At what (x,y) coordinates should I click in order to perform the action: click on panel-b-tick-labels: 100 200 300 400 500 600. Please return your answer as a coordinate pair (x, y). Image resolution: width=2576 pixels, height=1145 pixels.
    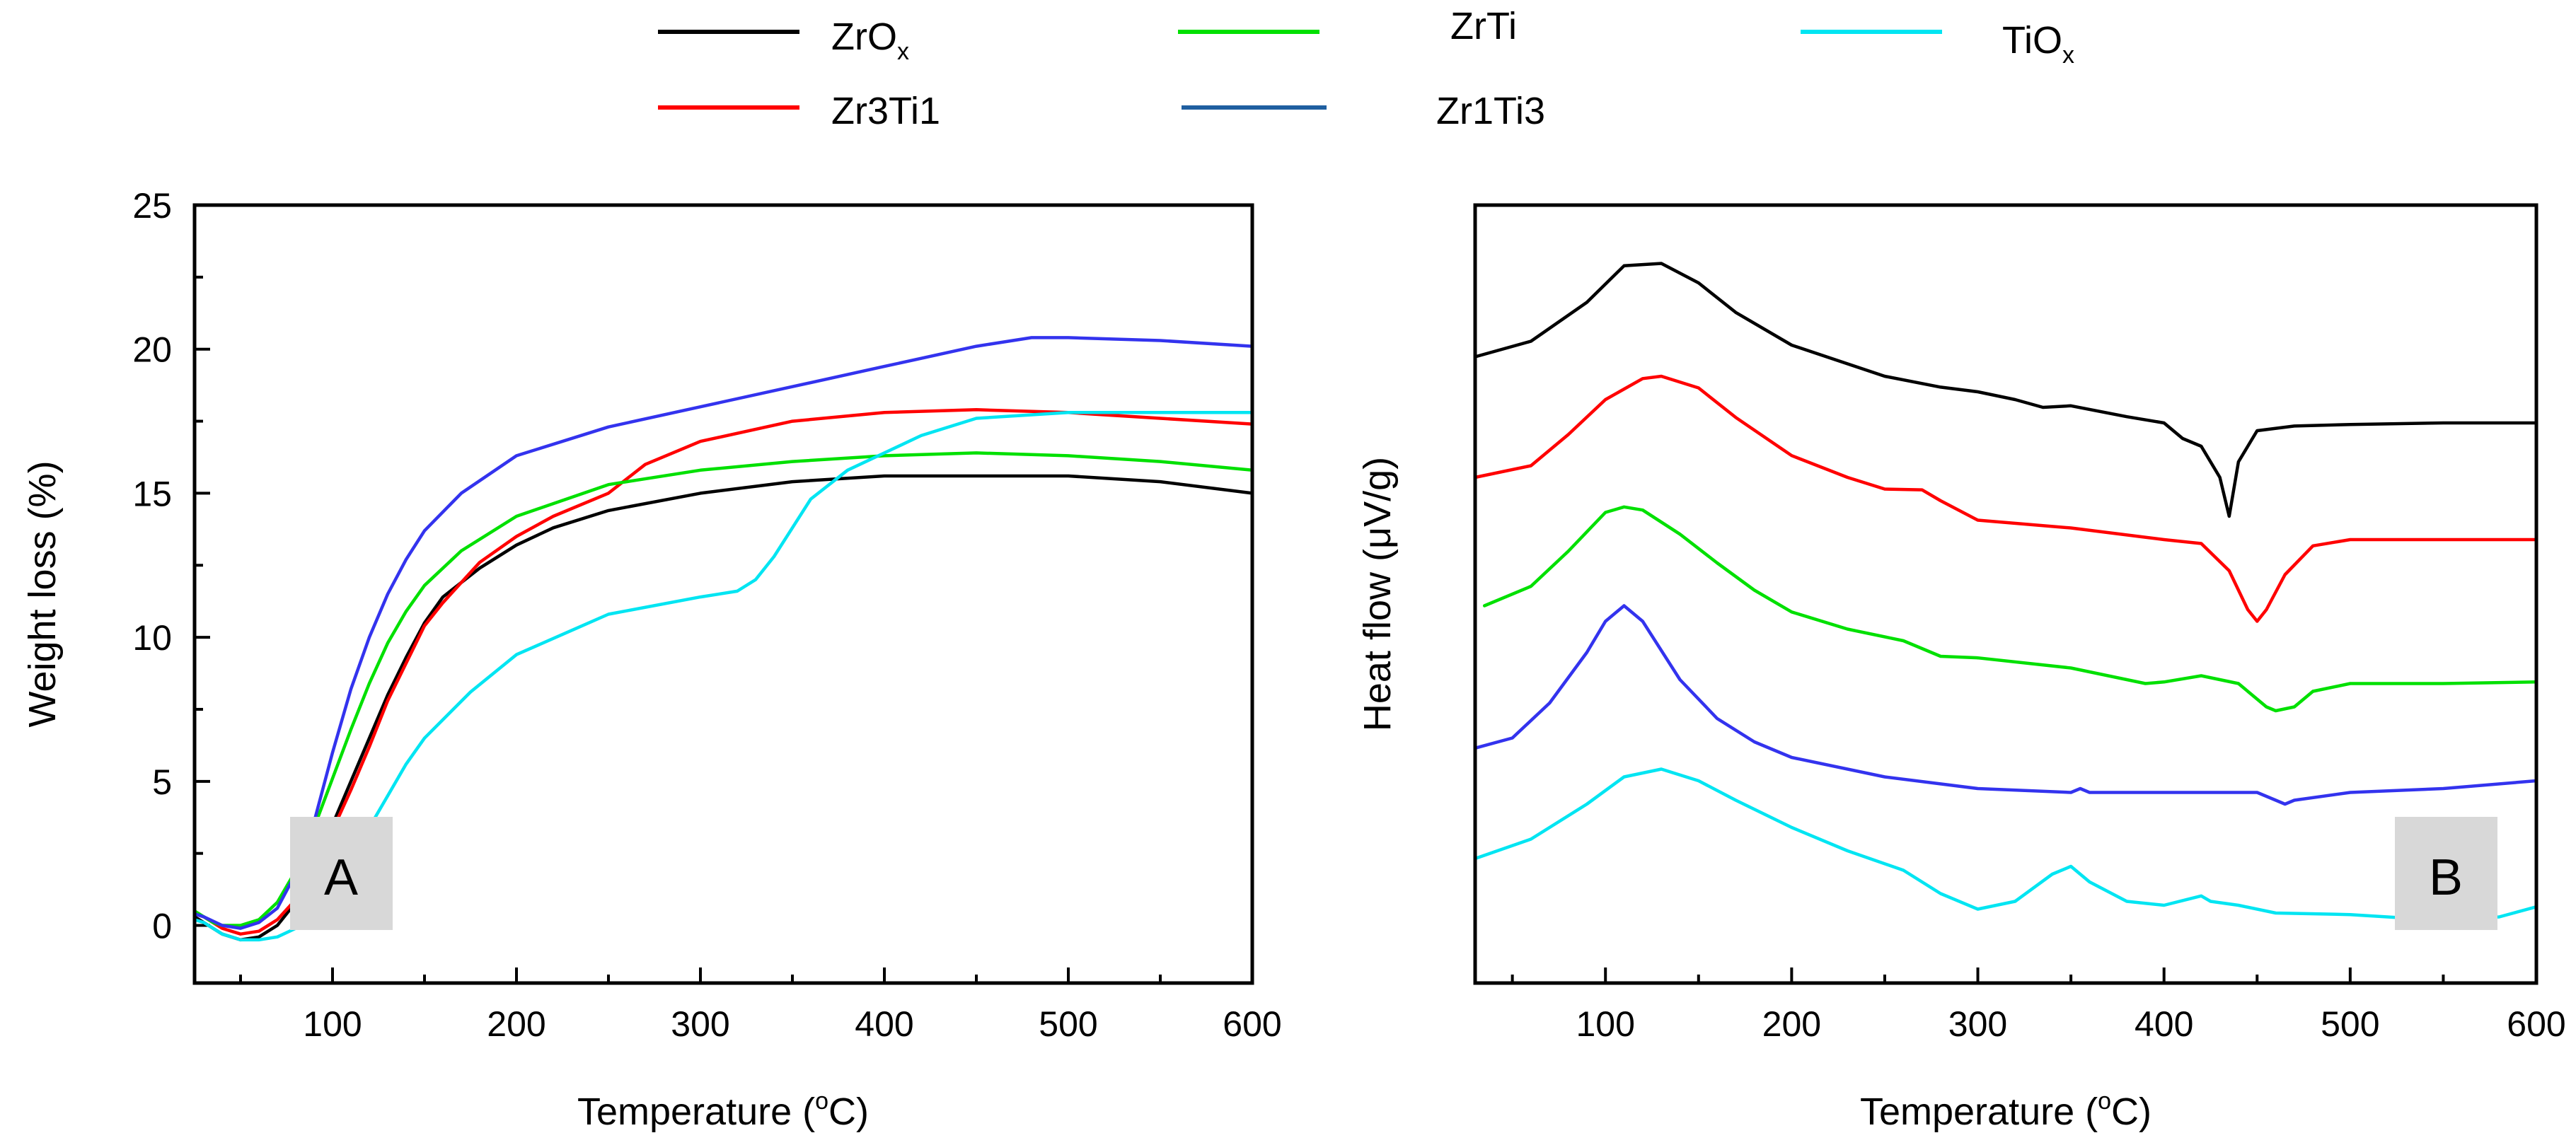
    Looking at the image, I should click on (2070, 1024).